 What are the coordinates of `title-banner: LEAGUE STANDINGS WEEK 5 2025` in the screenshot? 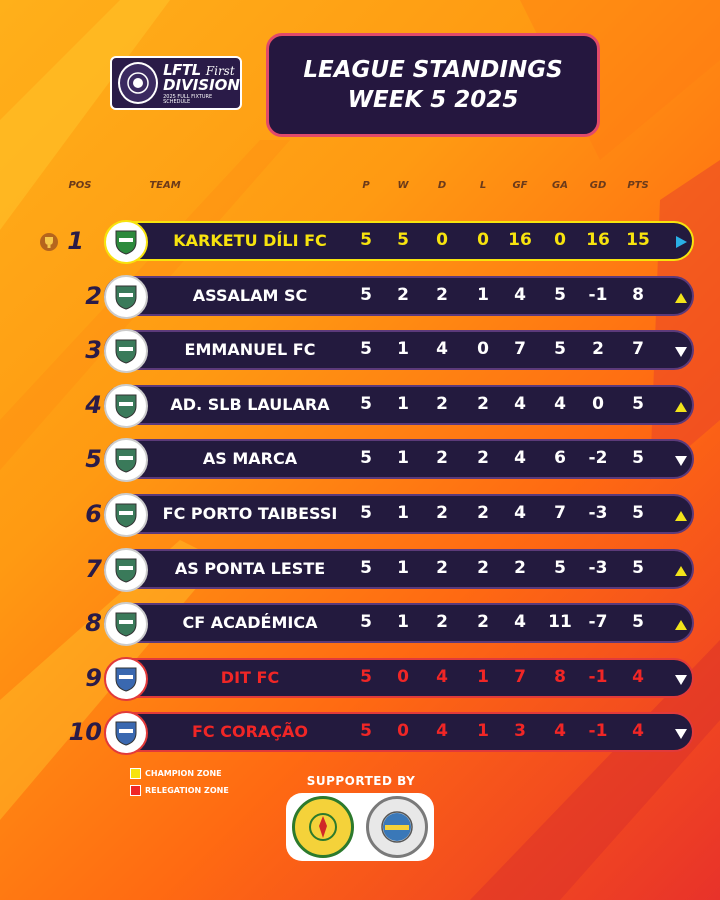 It's located at (433, 85).